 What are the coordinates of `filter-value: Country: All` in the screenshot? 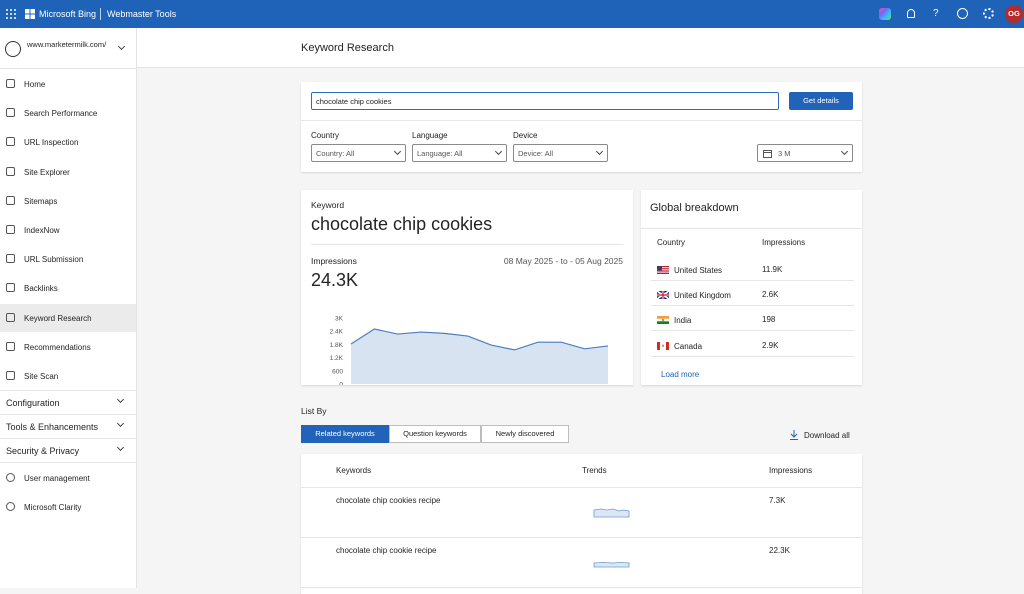 It's located at (335, 153).